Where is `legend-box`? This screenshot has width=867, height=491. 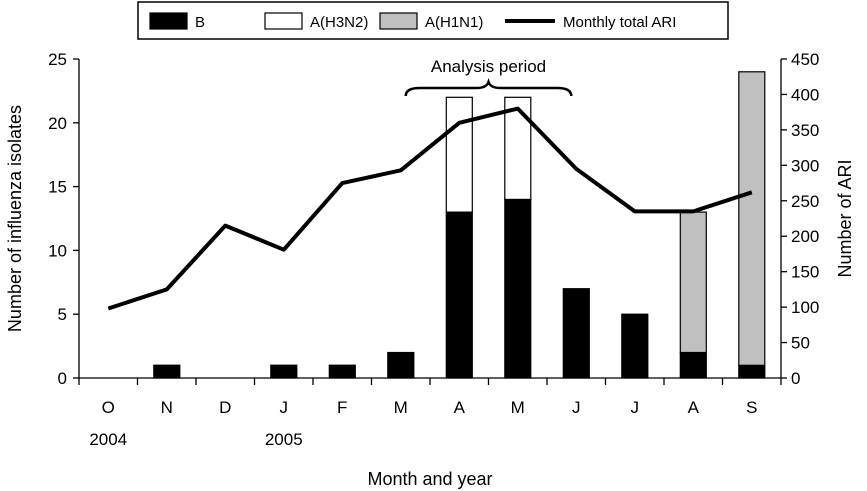 legend-box is located at coordinates (433, 20).